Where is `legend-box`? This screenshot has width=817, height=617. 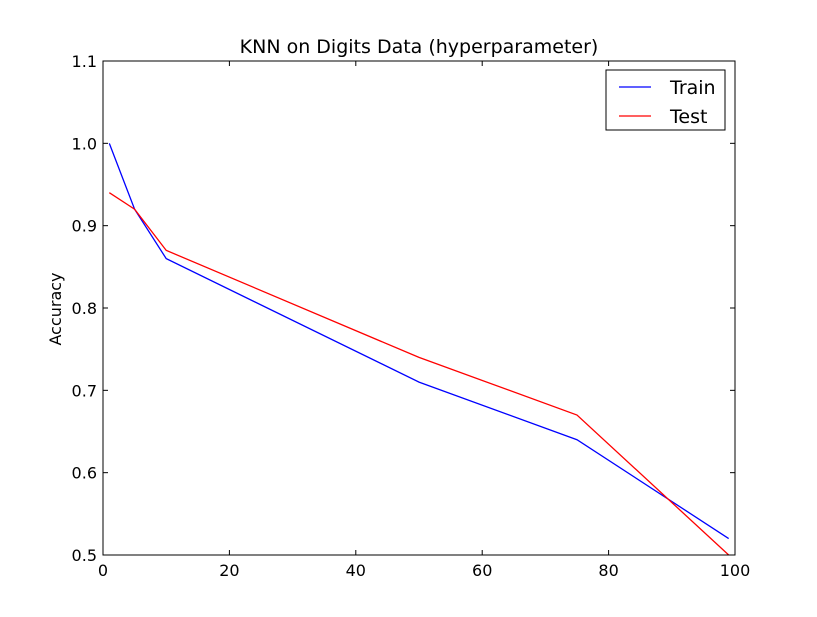 legend-box is located at coordinates (665, 100).